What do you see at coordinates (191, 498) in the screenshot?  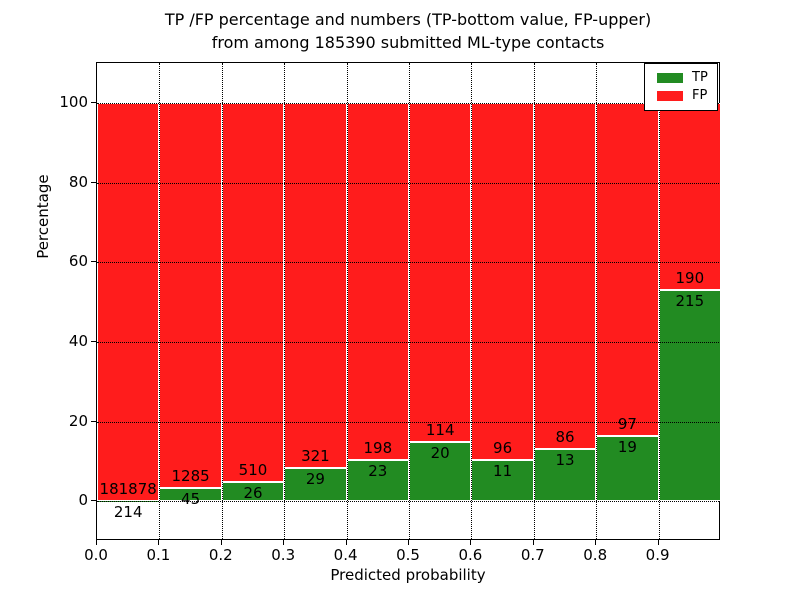 I see `tp-count-annotation: 45` at bounding box center [191, 498].